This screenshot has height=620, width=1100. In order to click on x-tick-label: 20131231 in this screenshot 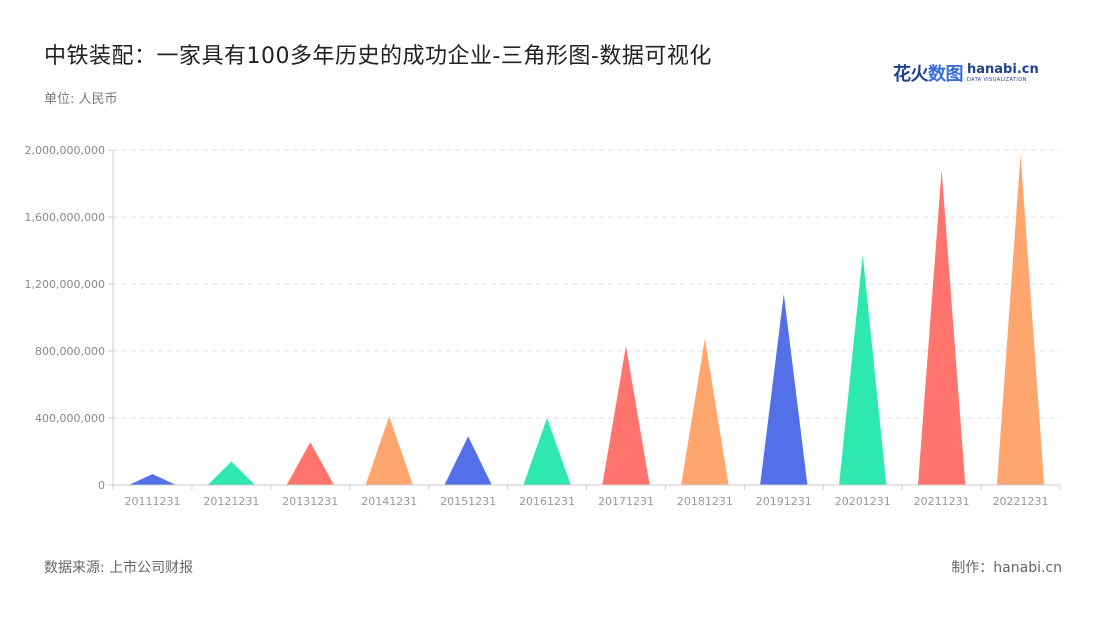, I will do `click(310, 501)`.